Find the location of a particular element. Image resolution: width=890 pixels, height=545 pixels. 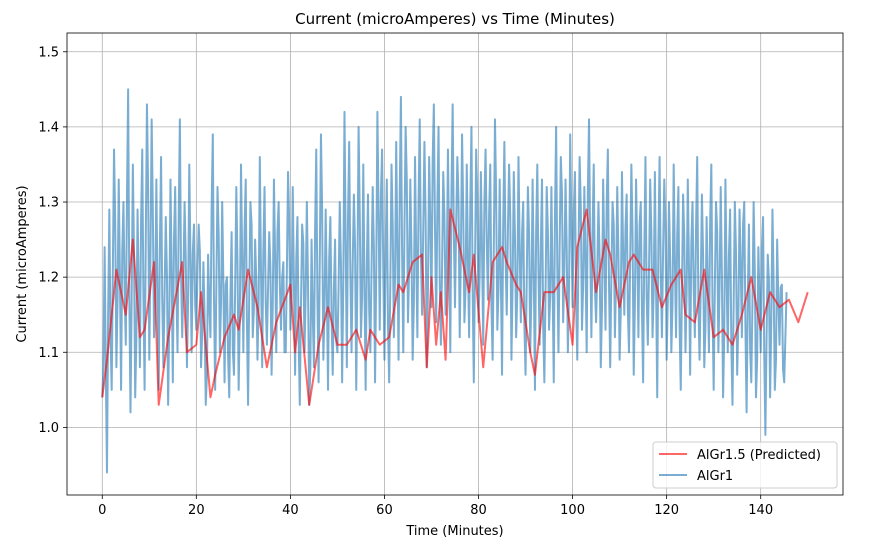

x-tick-label: 0 is located at coordinates (102, 510).